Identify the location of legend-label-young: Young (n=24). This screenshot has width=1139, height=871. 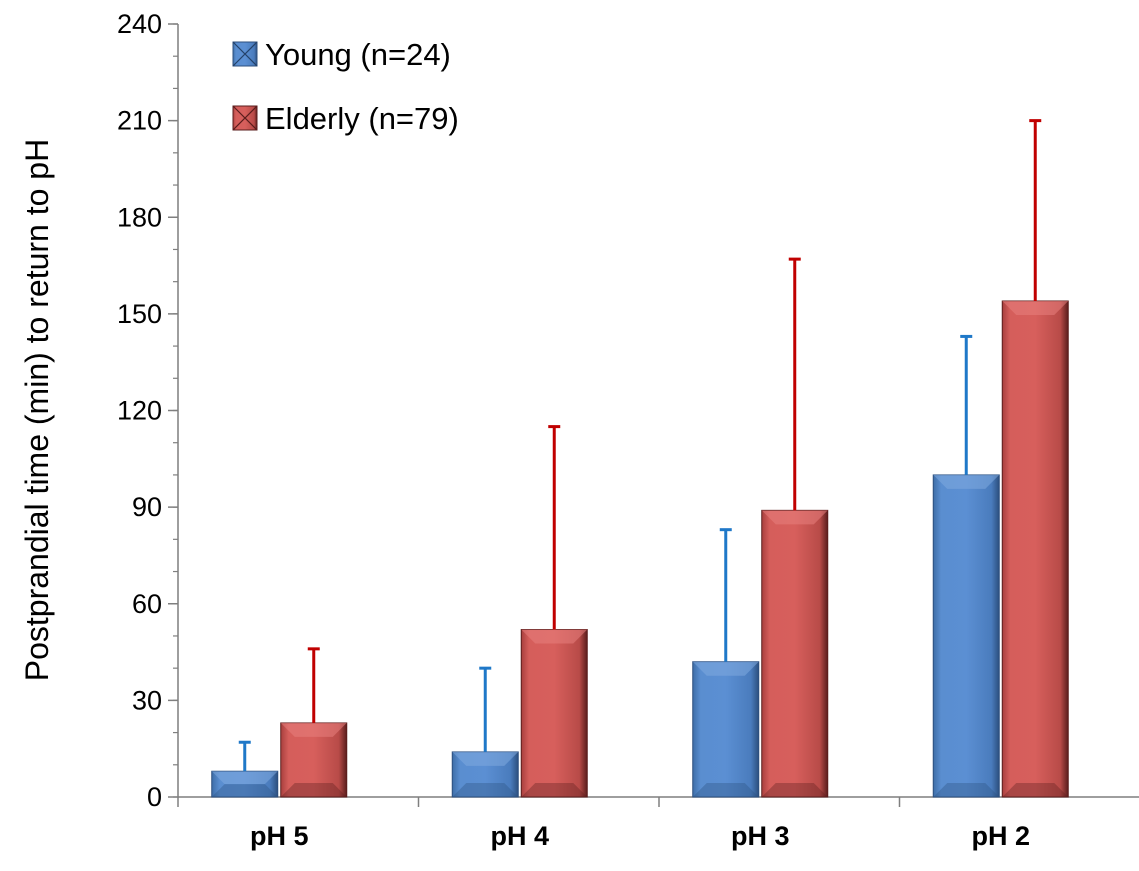
(358, 54).